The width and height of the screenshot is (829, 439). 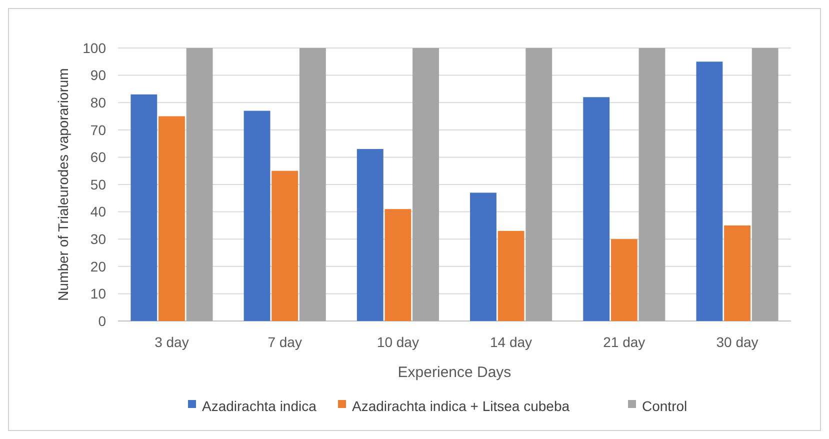 I want to click on y-tick-label: 0, so click(x=102, y=320).